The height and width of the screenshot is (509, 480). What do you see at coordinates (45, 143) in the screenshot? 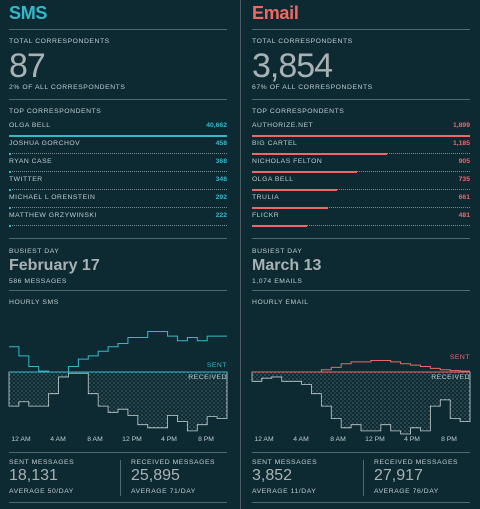
I see `correspondent-name: JOSHUA GORCHOV` at bounding box center [45, 143].